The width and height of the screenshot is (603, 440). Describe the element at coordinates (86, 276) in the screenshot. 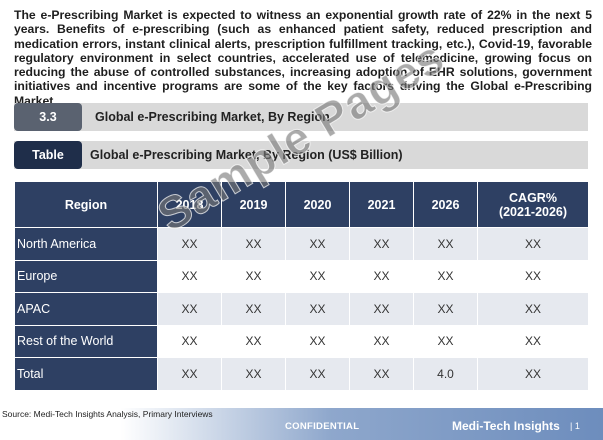

I see `row-region: Europe` at that location.